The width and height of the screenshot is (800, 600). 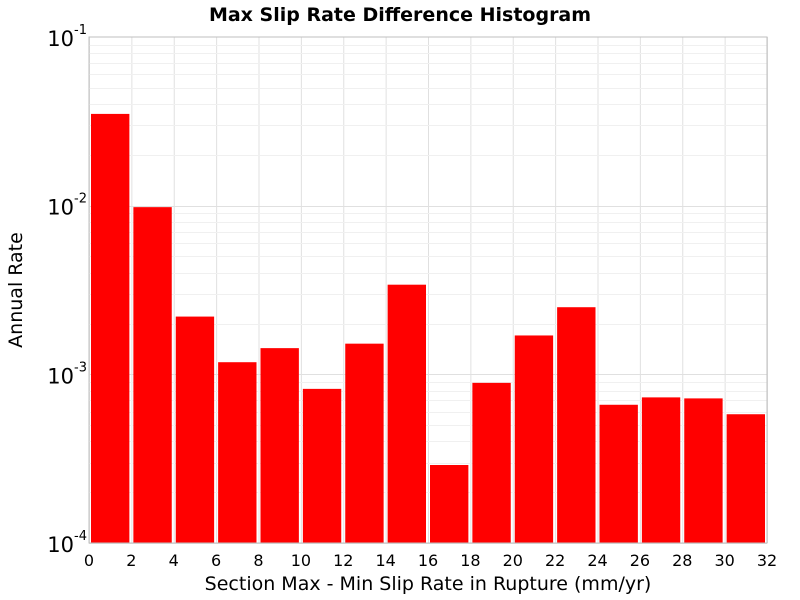 I want to click on x-tick-label: 28, so click(x=682, y=560).